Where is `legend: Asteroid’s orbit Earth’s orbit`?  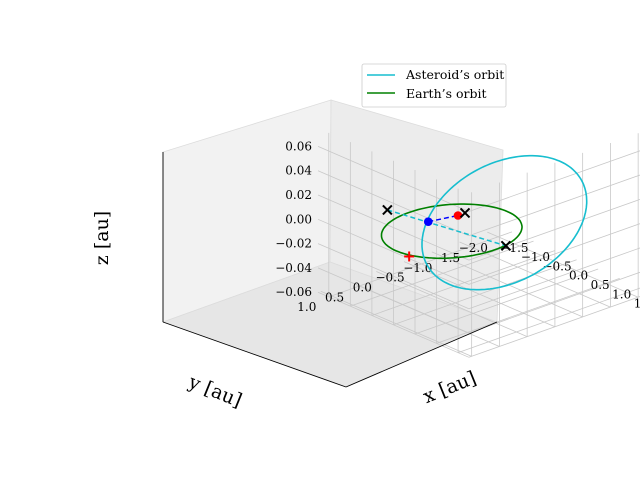 legend: Asteroid’s orbit Earth’s orbit is located at coordinates (434, 85).